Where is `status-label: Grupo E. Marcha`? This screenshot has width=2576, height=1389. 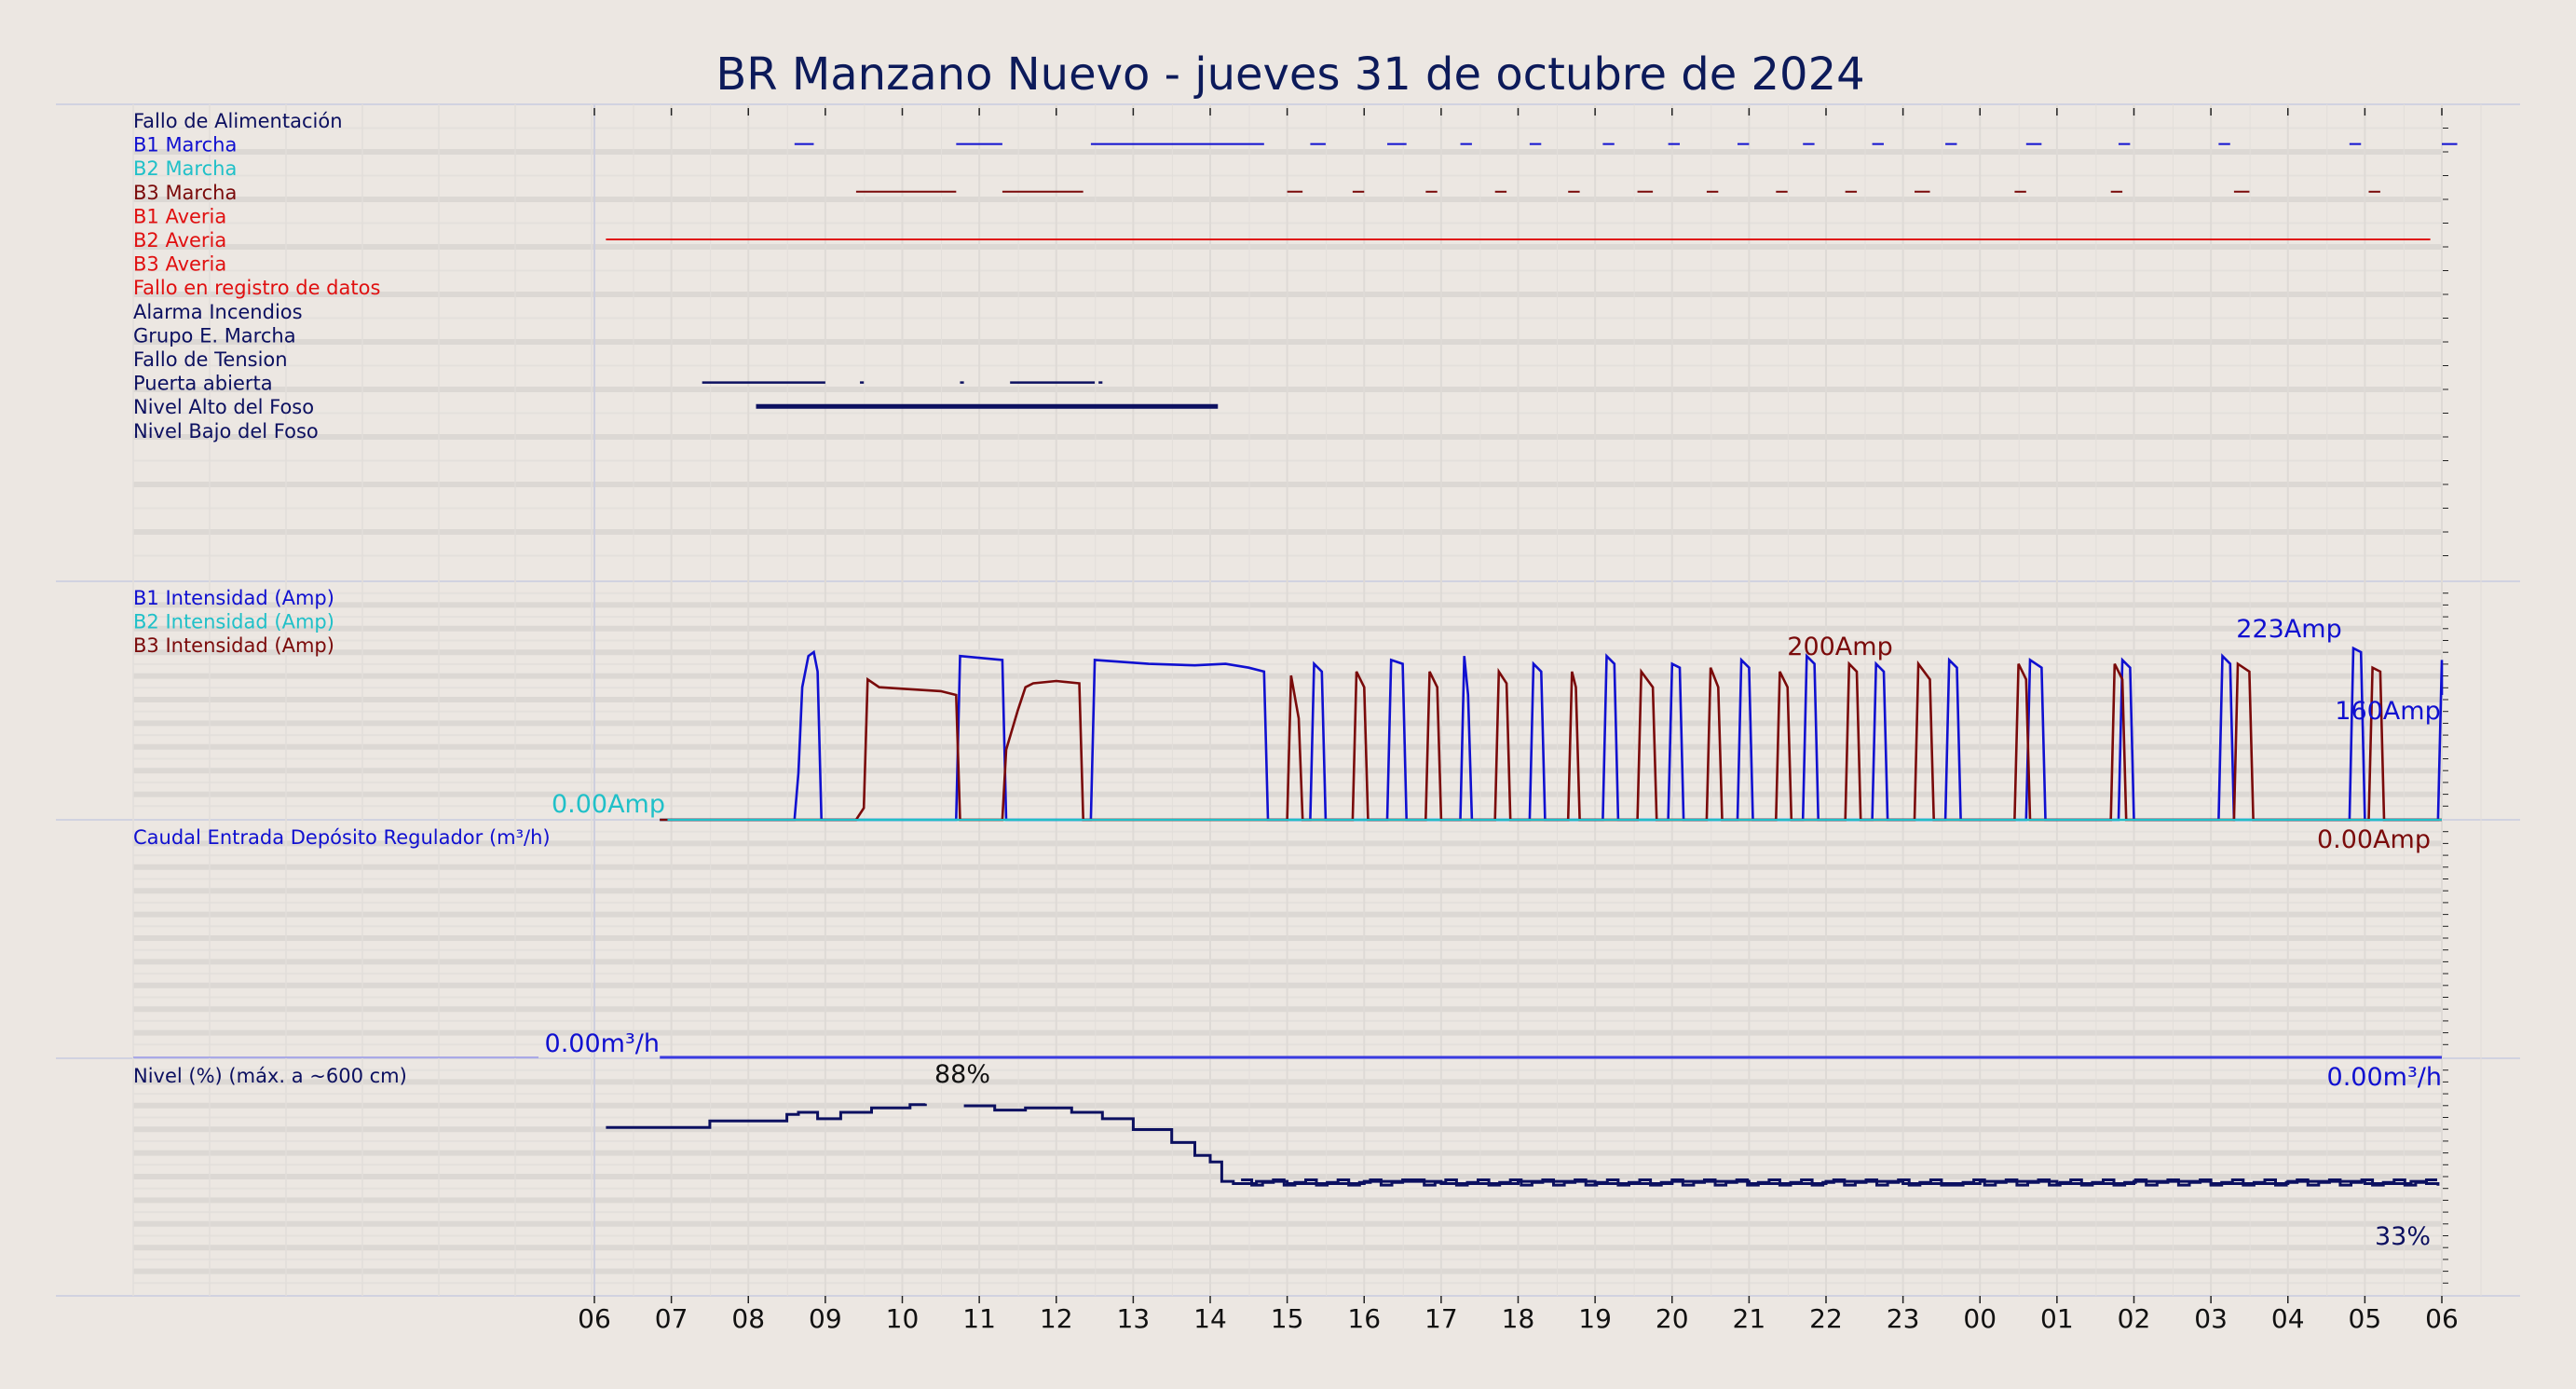 status-label: Grupo E. Marcha is located at coordinates (214, 335).